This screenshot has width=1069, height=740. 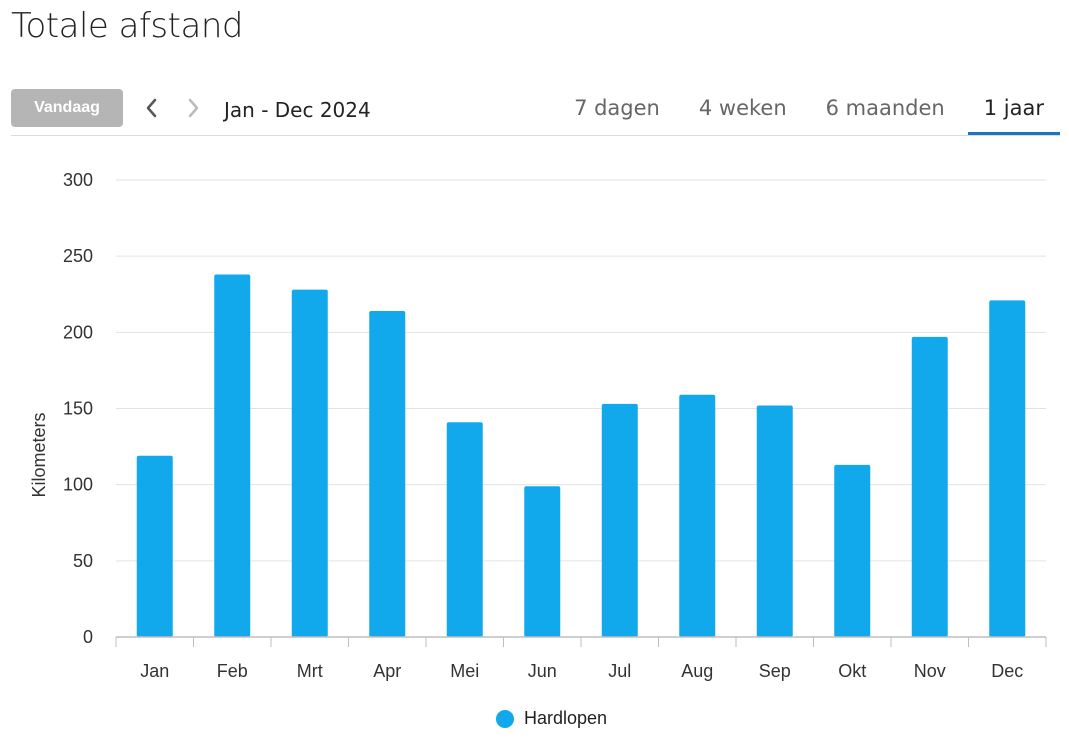 What do you see at coordinates (127, 26) in the screenshot?
I see `page-title: Totale afstand` at bounding box center [127, 26].